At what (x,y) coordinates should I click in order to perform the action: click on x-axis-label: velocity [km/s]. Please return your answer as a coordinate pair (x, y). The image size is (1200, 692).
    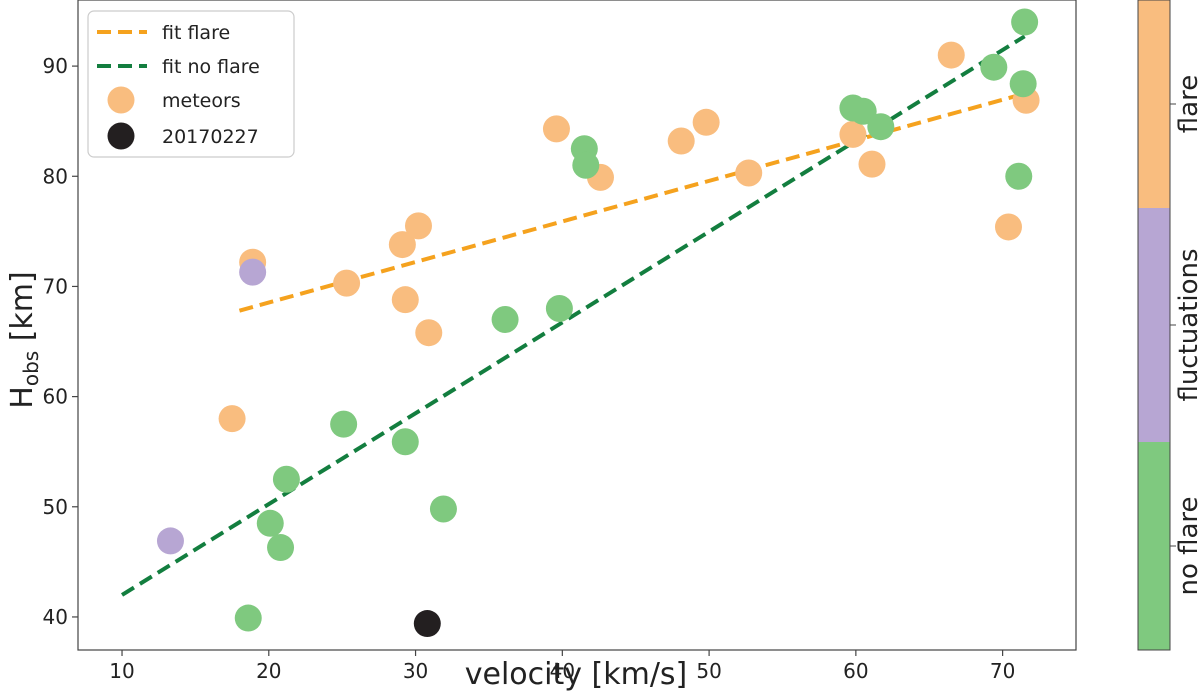
    Looking at the image, I should click on (576, 674).